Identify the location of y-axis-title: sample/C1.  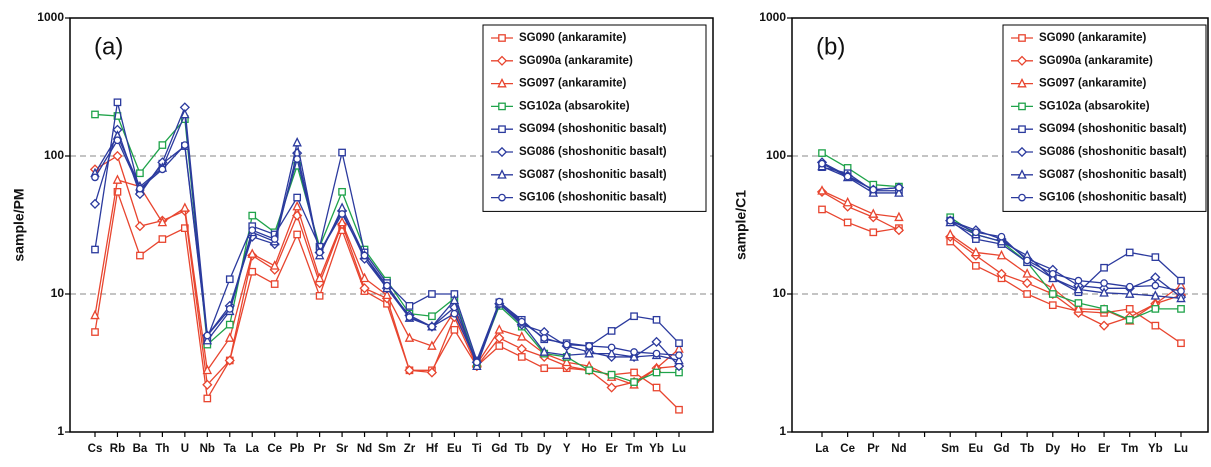
(741, 225).